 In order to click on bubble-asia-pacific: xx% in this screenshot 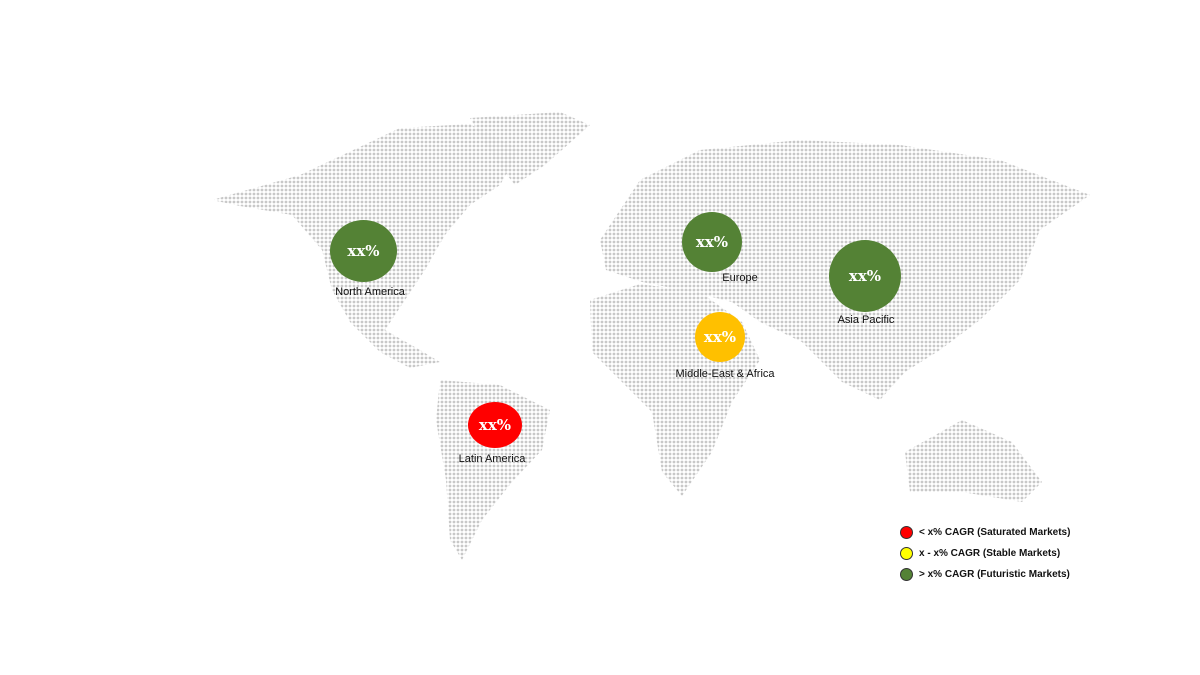, I will do `click(865, 276)`.